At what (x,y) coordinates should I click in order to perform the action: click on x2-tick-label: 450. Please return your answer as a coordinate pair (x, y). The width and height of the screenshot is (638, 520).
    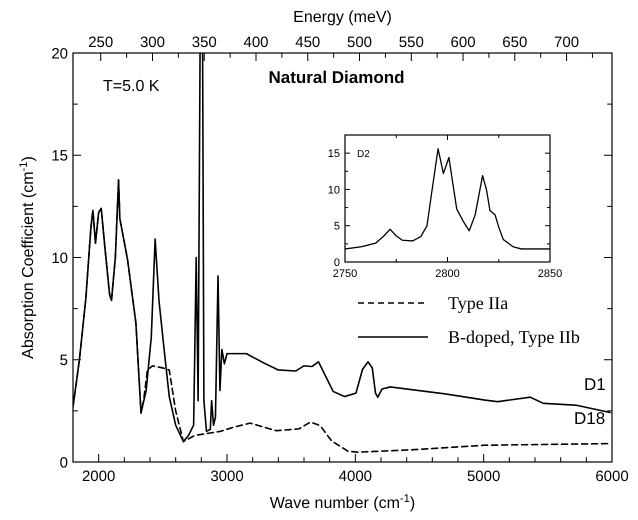
    Looking at the image, I should click on (307, 42).